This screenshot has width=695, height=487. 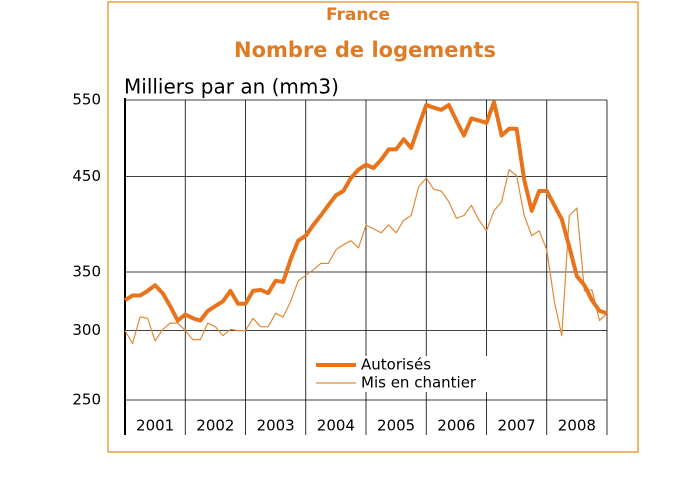 I want to click on x-tick-label: 2003, so click(x=276, y=426).